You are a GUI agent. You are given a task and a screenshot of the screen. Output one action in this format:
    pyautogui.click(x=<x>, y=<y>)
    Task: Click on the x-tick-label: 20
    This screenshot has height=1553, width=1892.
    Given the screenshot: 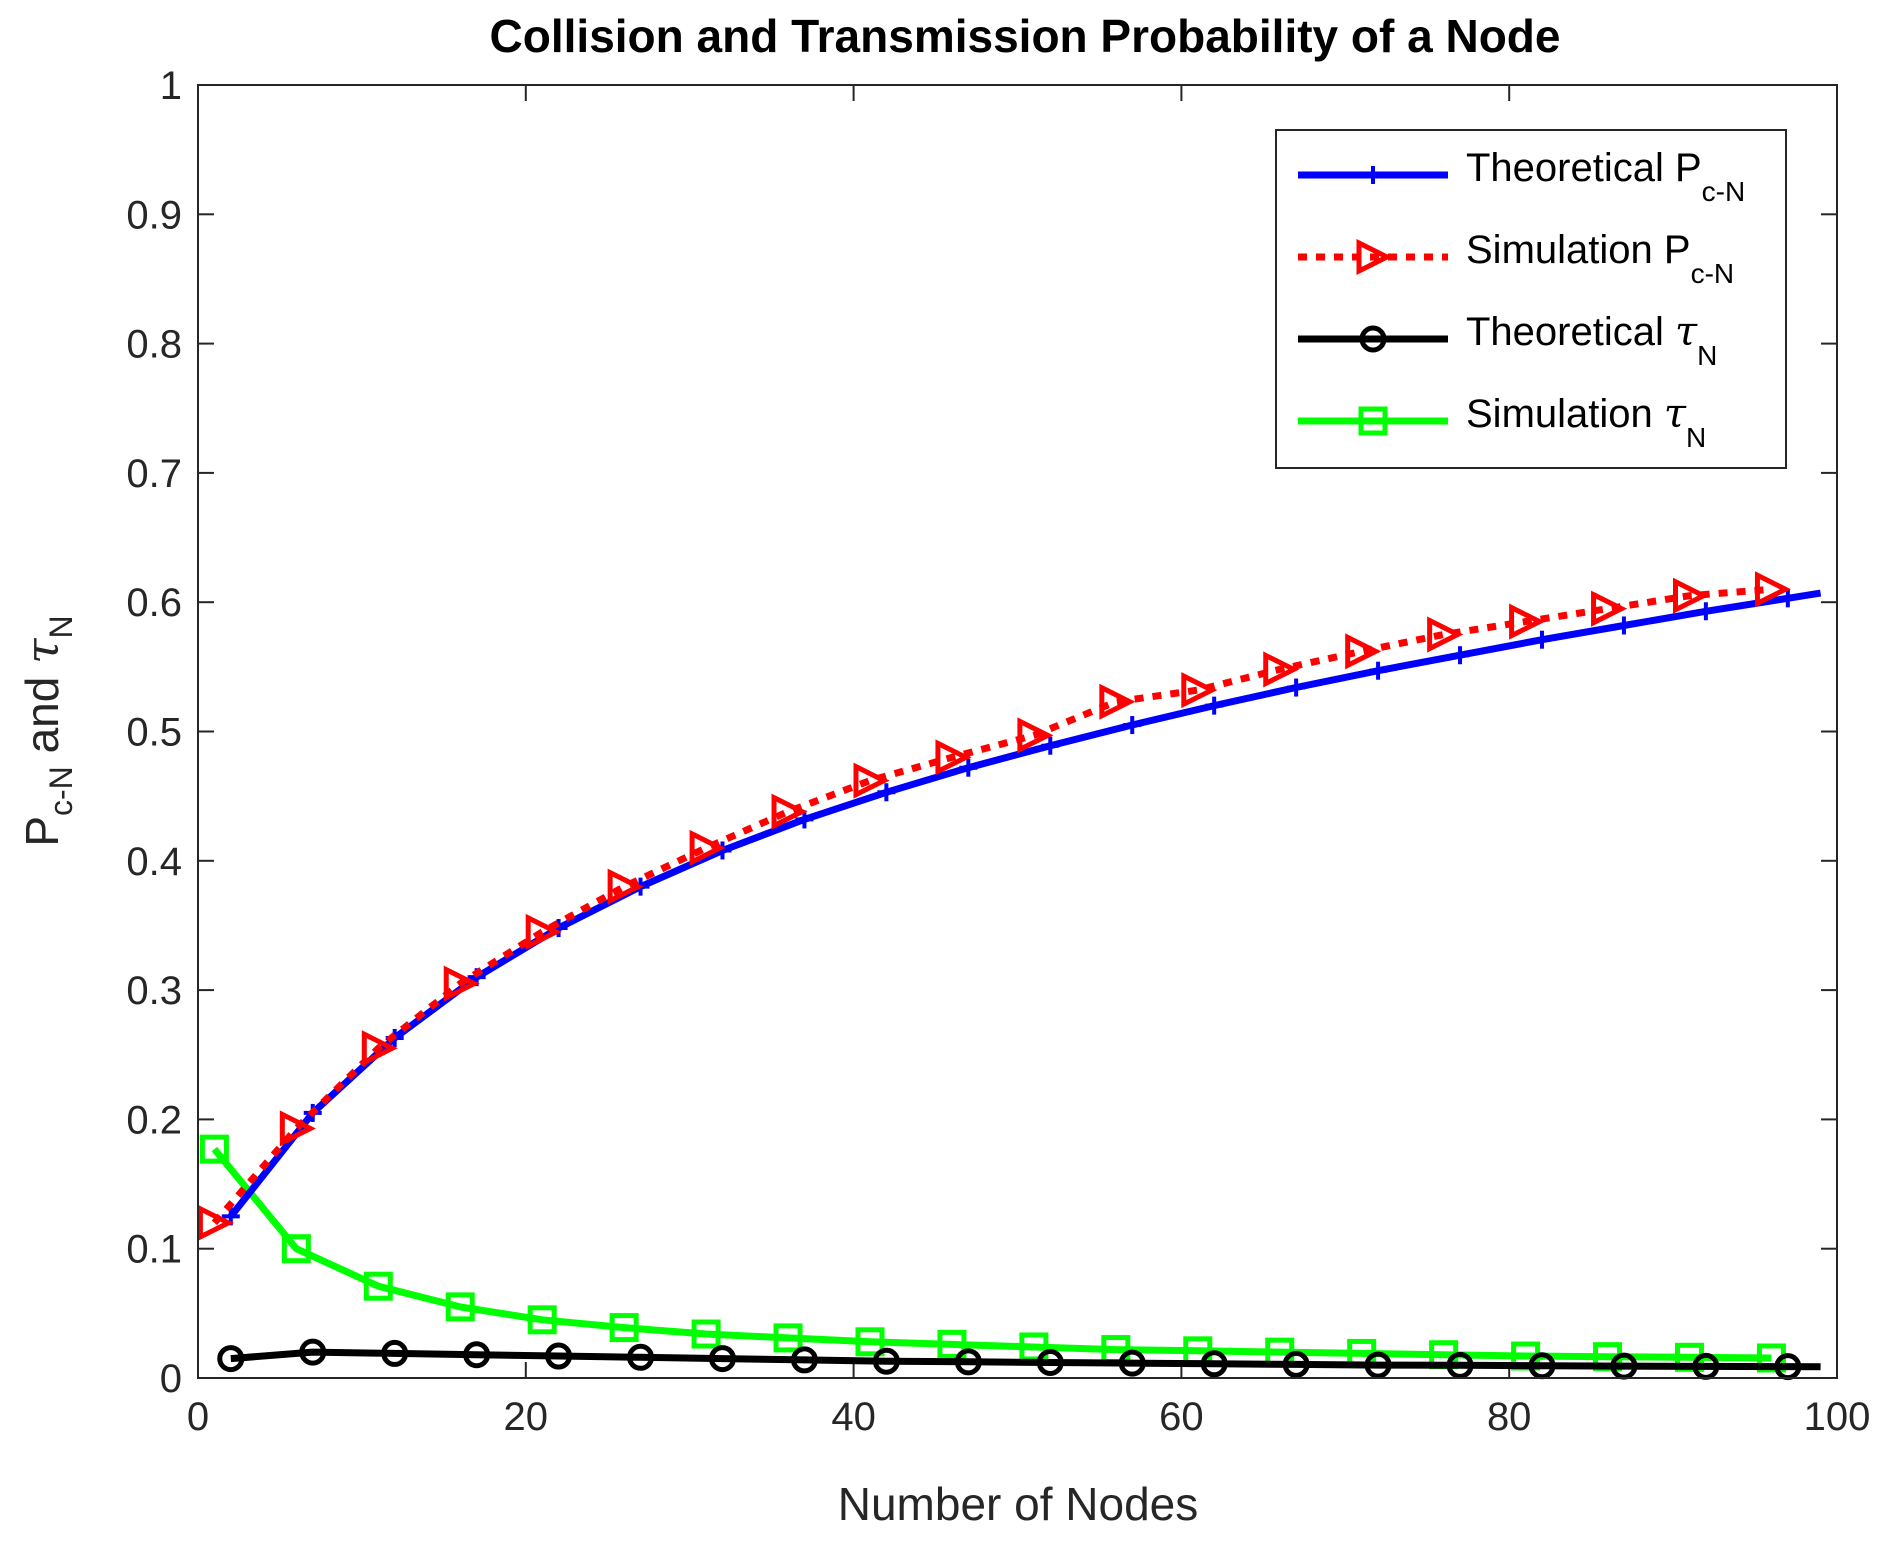 What is the action you would take?
    pyautogui.click(x=526, y=1417)
    